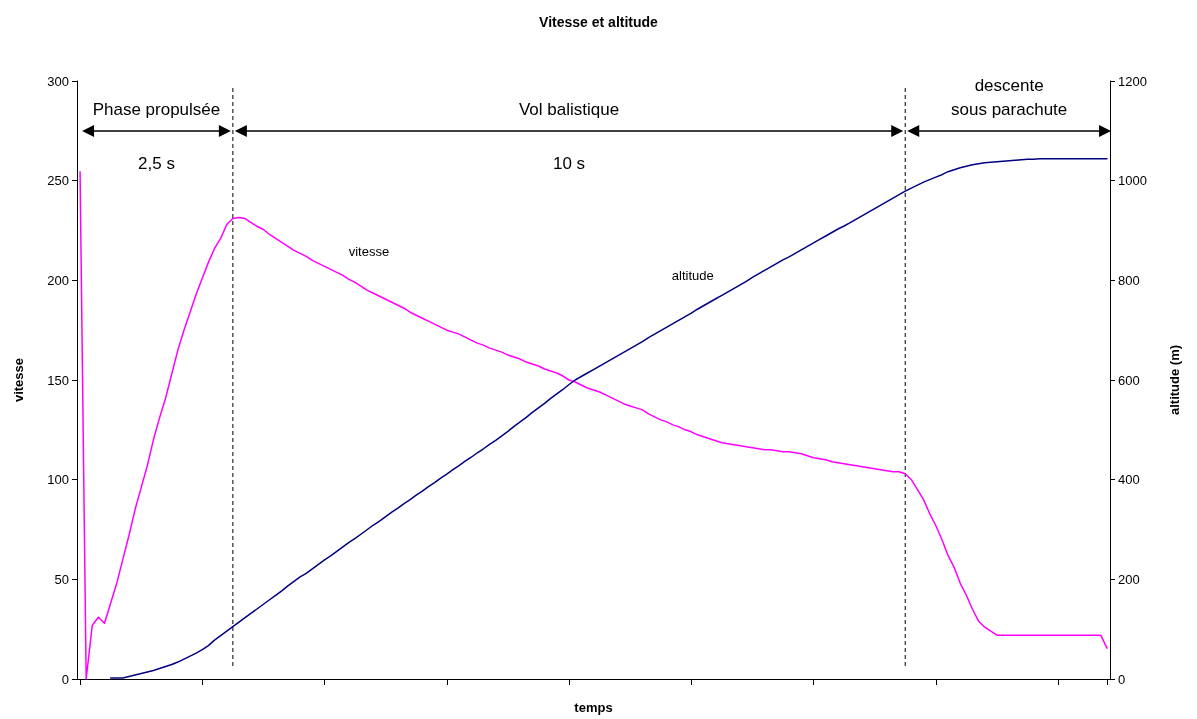 This screenshot has width=1197, height=719. What do you see at coordinates (692, 276) in the screenshot?
I see `series-label: altitude` at bounding box center [692, 276].